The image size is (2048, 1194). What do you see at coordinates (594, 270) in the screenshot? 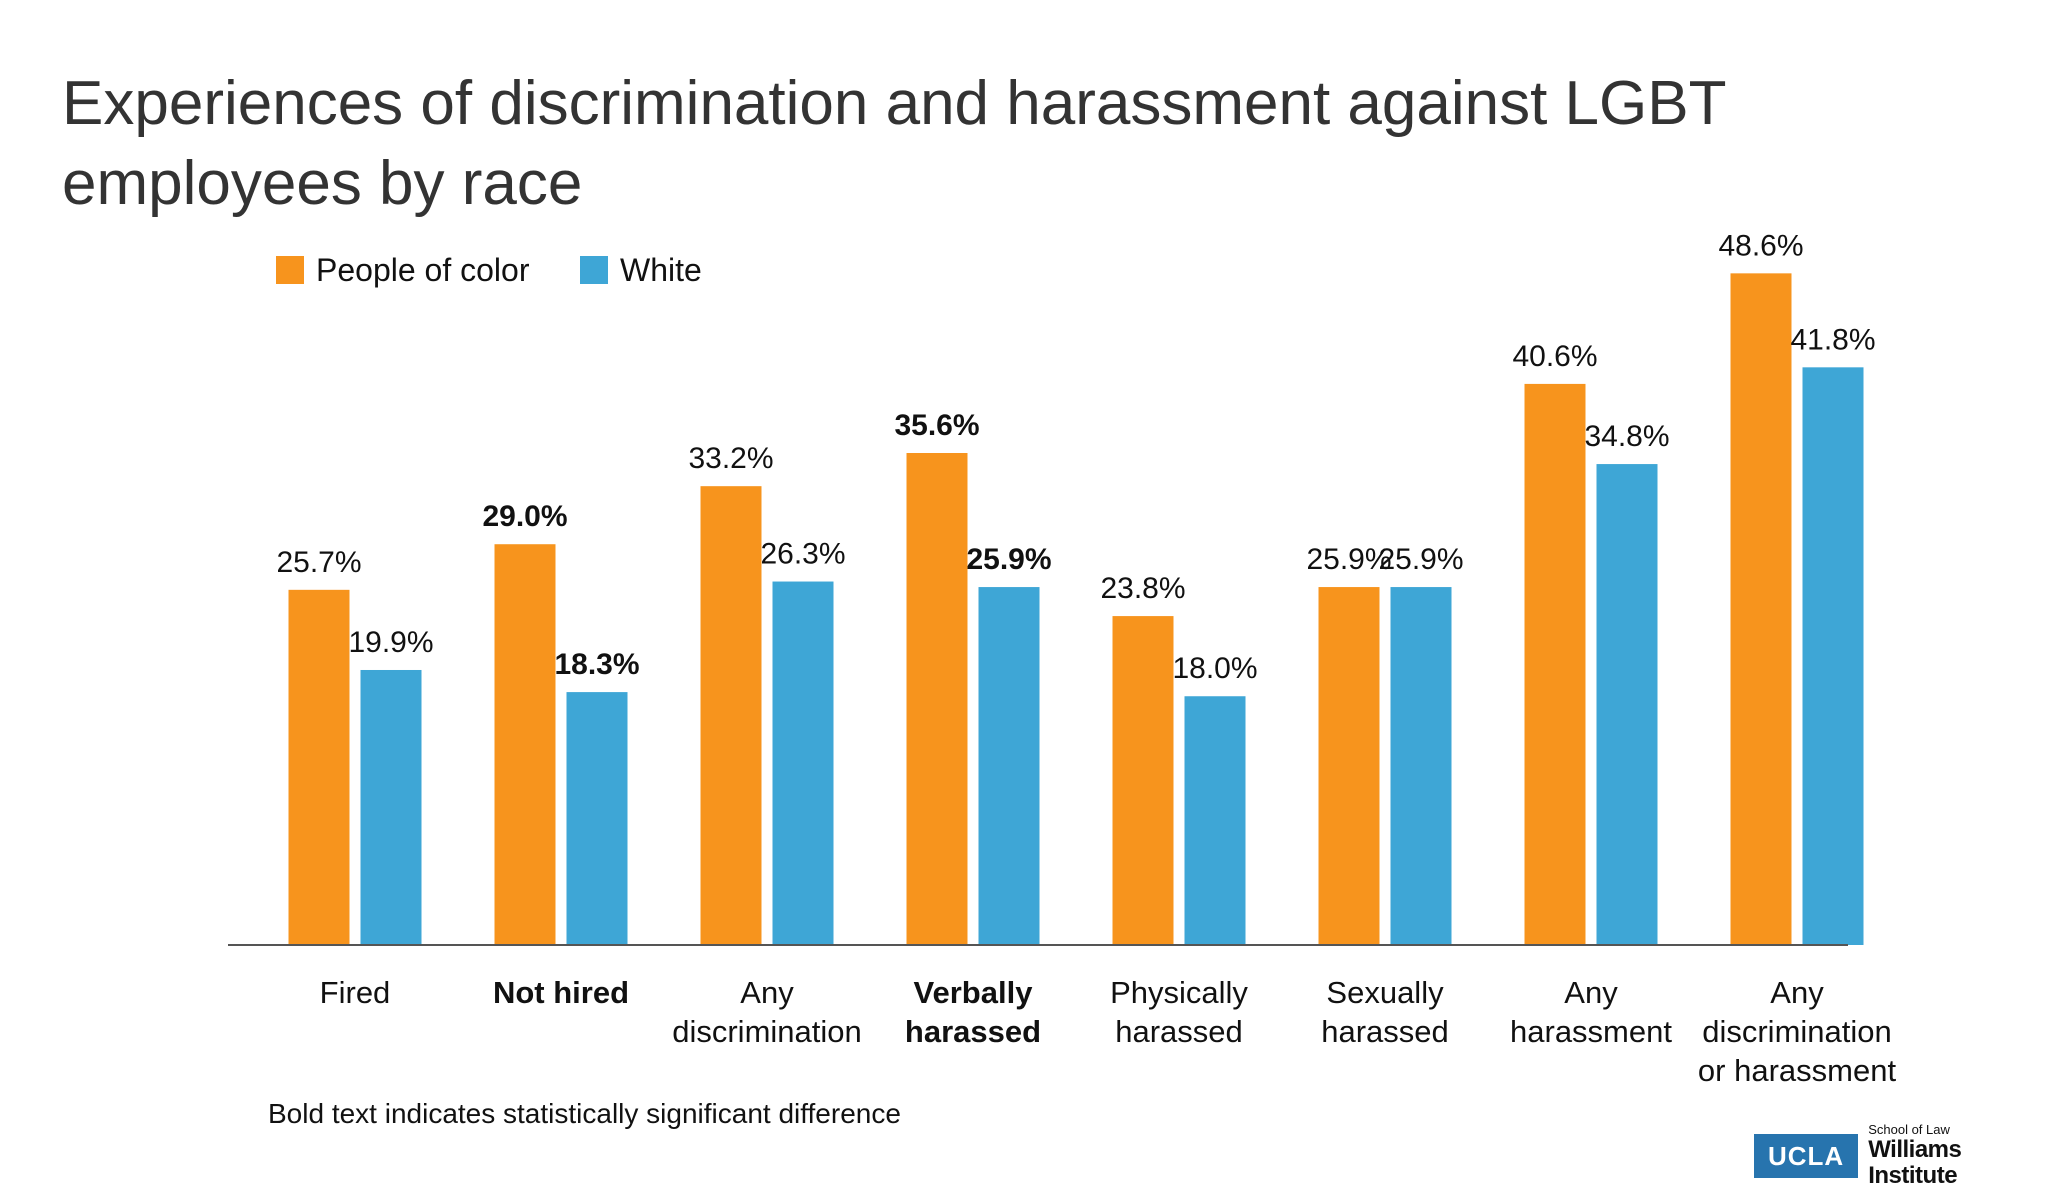
I see `legend-swatch-white` at bounding box center [594, 270].